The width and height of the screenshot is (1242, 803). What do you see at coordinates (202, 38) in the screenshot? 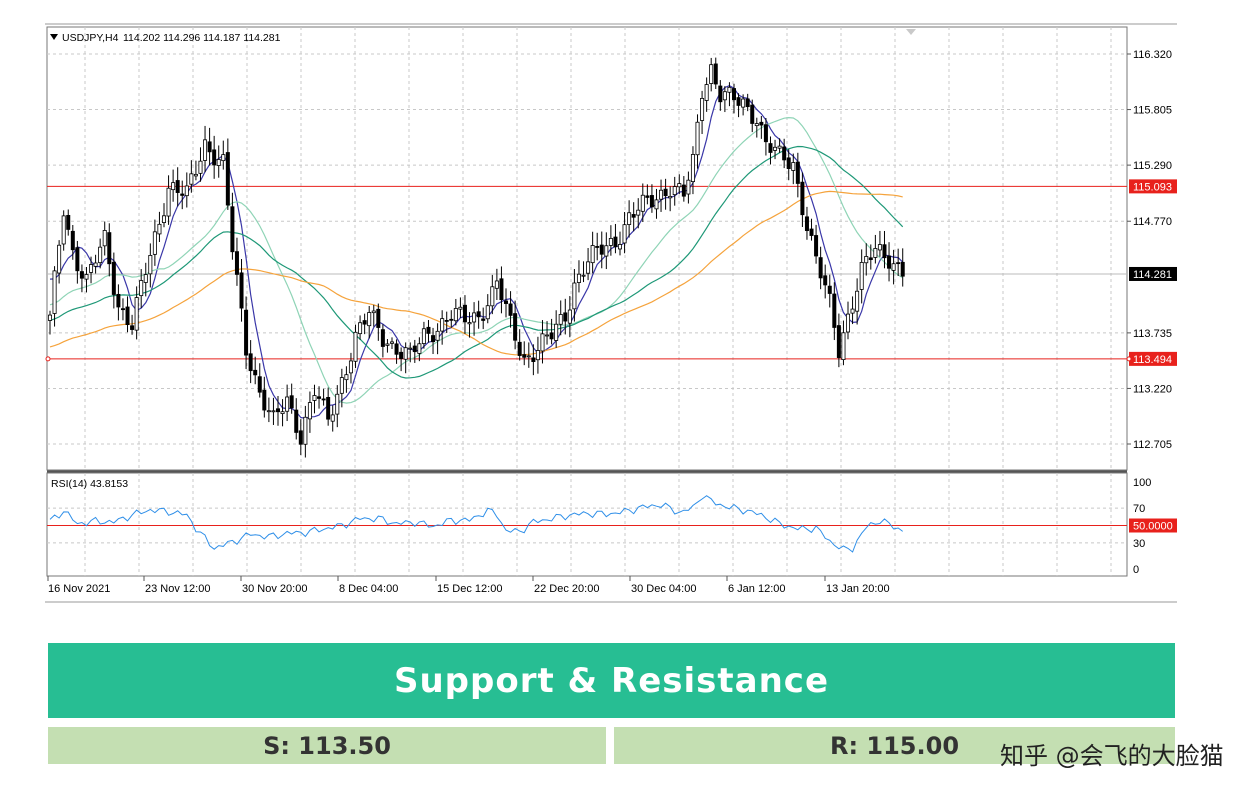
I see `ohlc-header: 114.202 114.296 114.187 114.281` at bounding box center [202, 38].